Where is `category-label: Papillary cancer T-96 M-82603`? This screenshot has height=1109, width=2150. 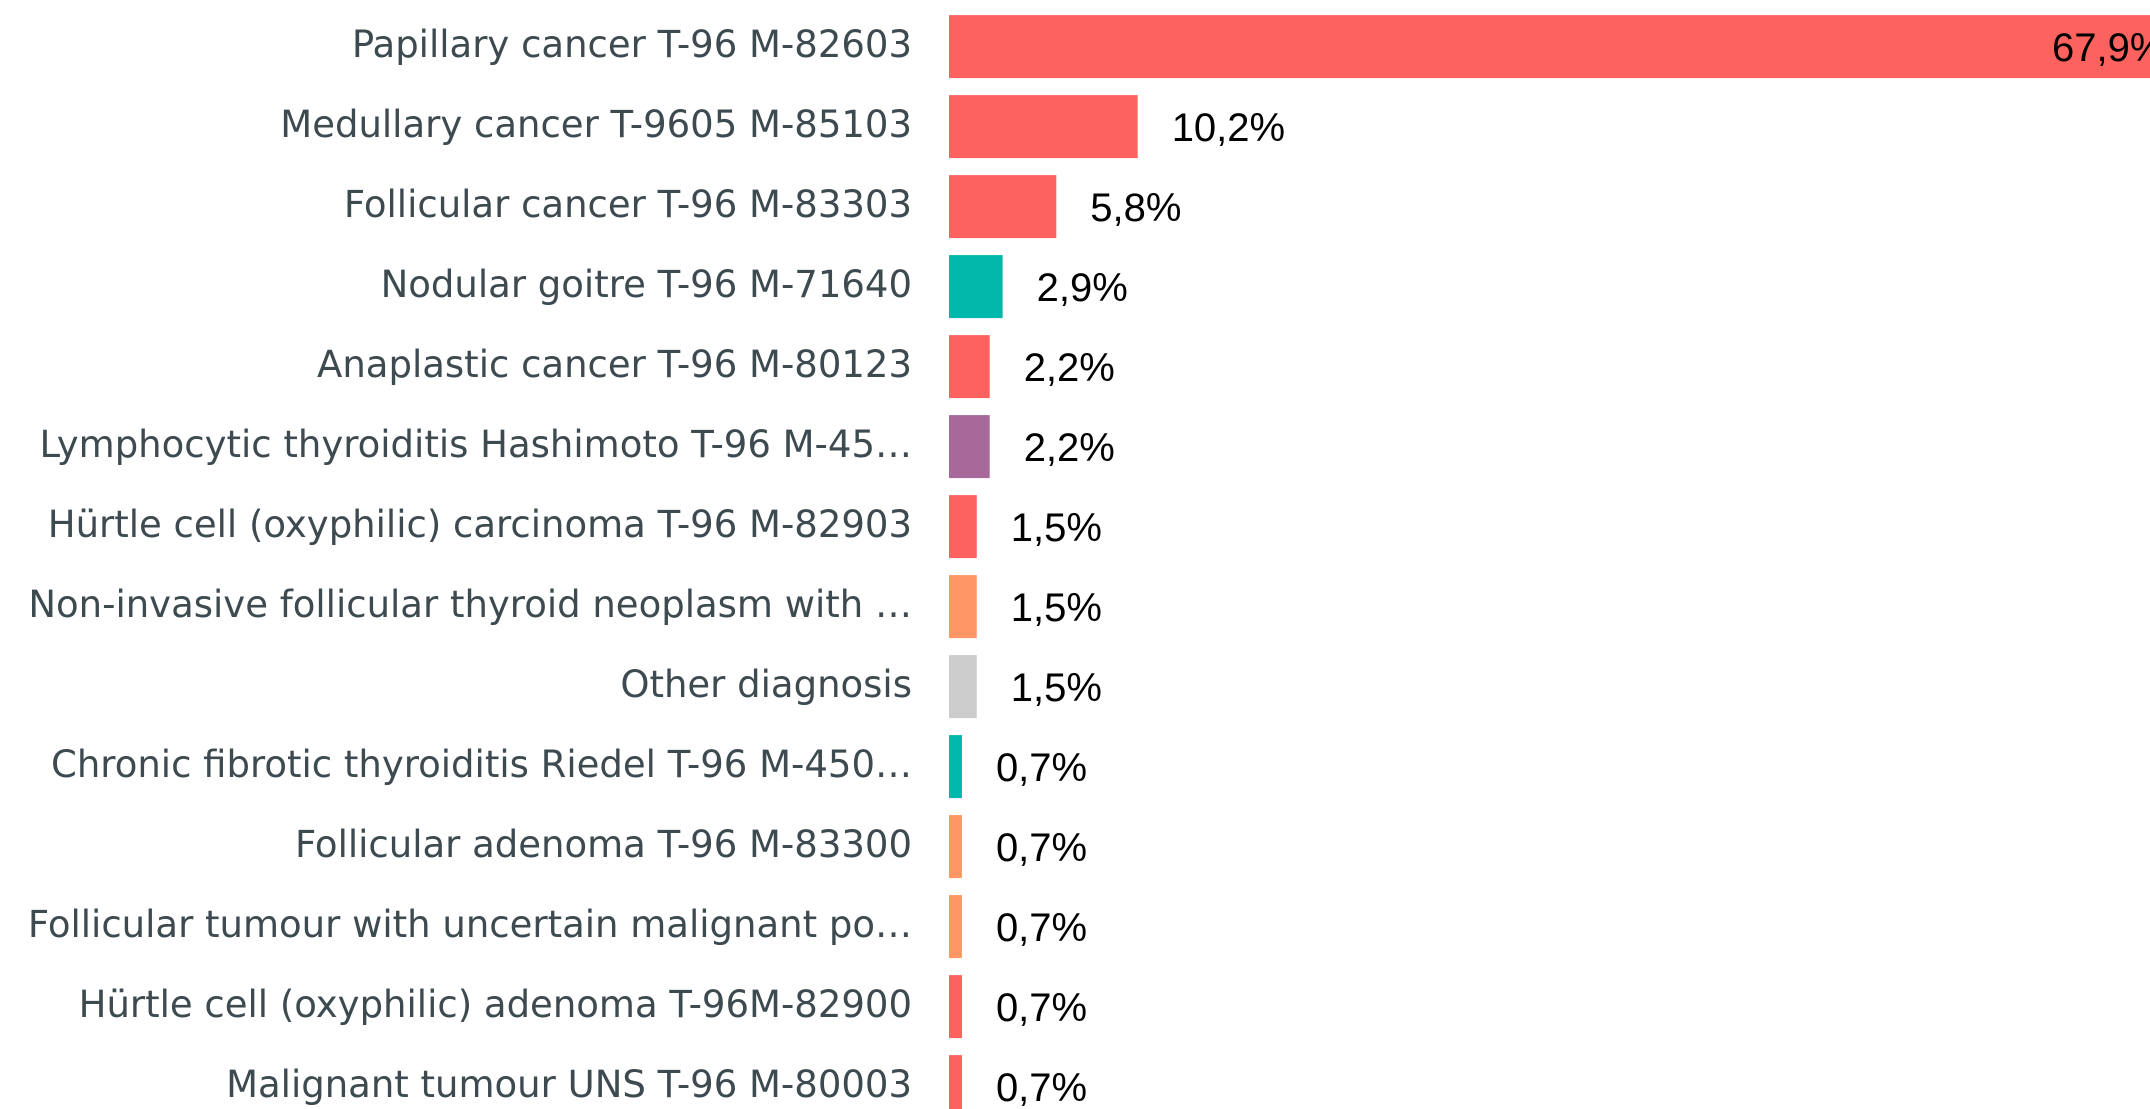
category-label: Papillary cancer T-96 M-82603 is located at coordinates (632, 44).